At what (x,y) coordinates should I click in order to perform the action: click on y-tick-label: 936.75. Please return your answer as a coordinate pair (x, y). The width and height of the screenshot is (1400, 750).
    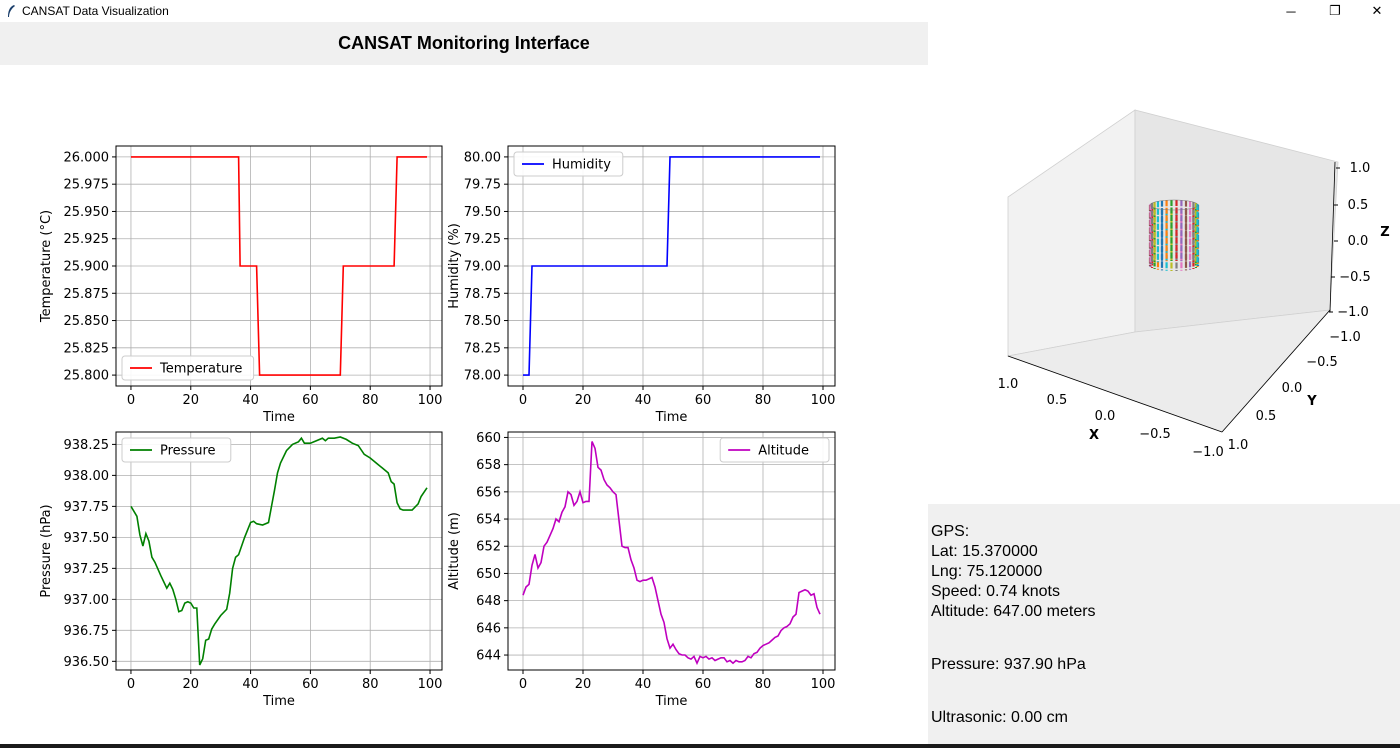
    Looking at the image, I should click on (87, 631).